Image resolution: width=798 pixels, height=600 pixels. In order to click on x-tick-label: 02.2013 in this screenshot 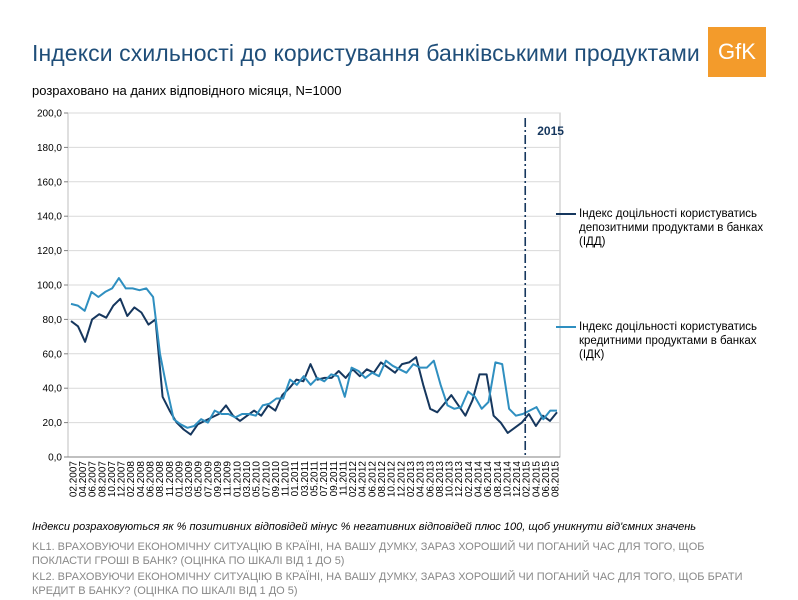, I will do `click(411, 479)`.